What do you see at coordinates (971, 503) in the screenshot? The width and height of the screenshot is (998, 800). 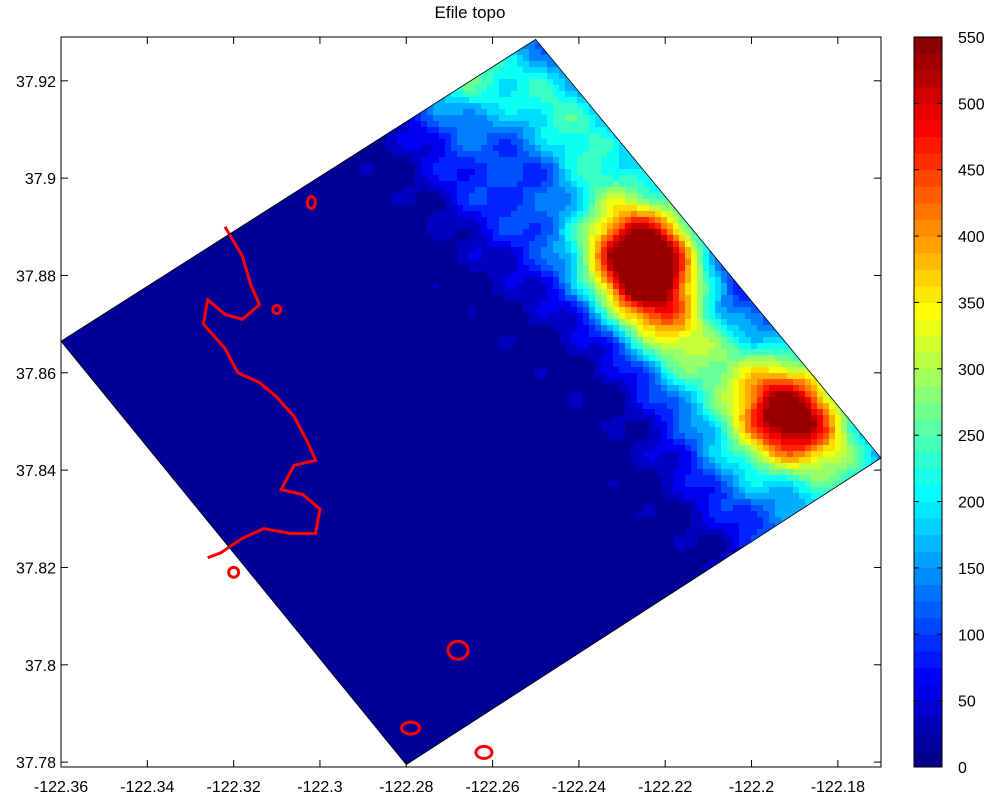 I see `colorbar-tick-label: 200` at bounding box center [971, 503].